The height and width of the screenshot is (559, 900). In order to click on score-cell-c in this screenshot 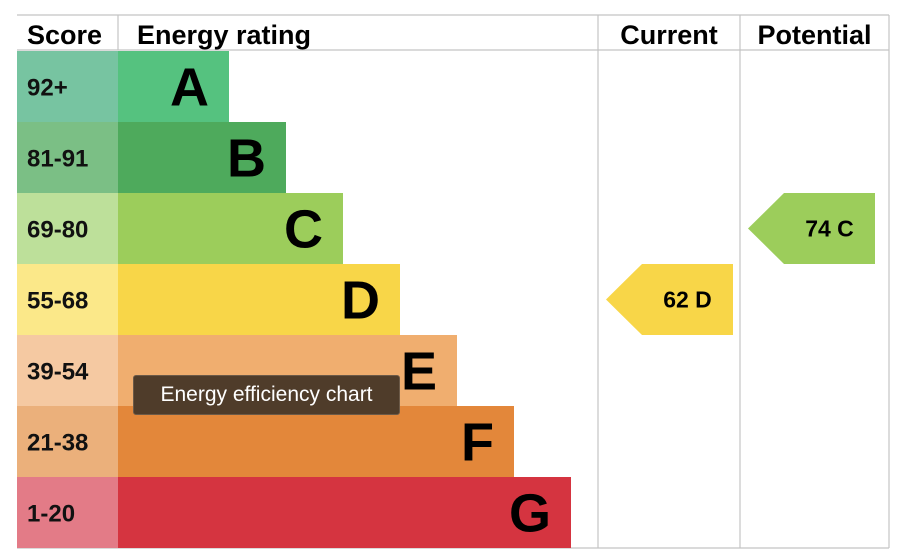, I will do `click(67, 228)`.